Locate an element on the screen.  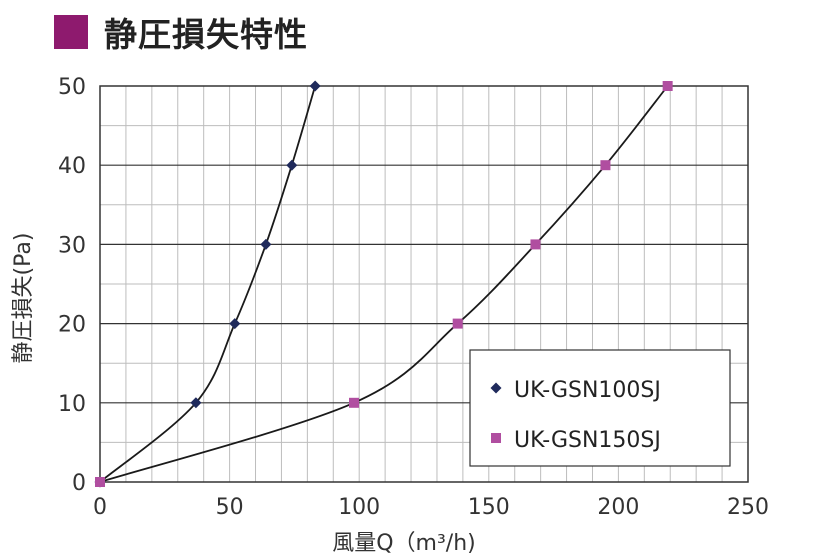
legend-label-1: UK-GSN100SJ is located at coordinates (587, 390).